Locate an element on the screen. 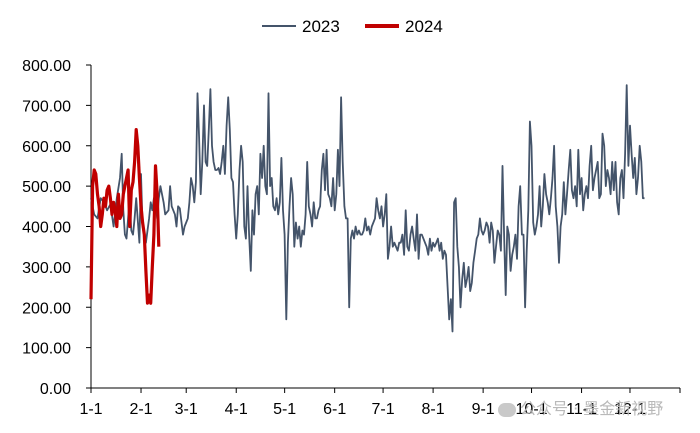  x-tick-label: 3-1 is located at coordinates (186, 409).